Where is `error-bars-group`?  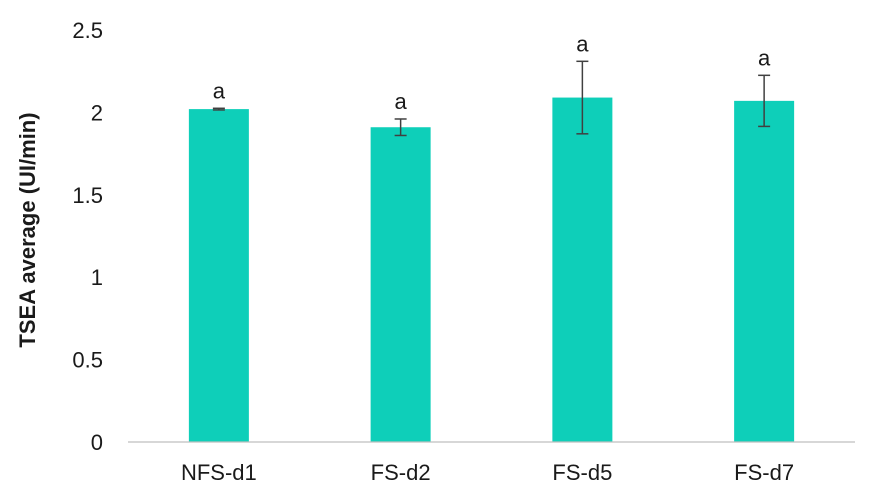
error-bars-group is located at coordinates (491, 98).